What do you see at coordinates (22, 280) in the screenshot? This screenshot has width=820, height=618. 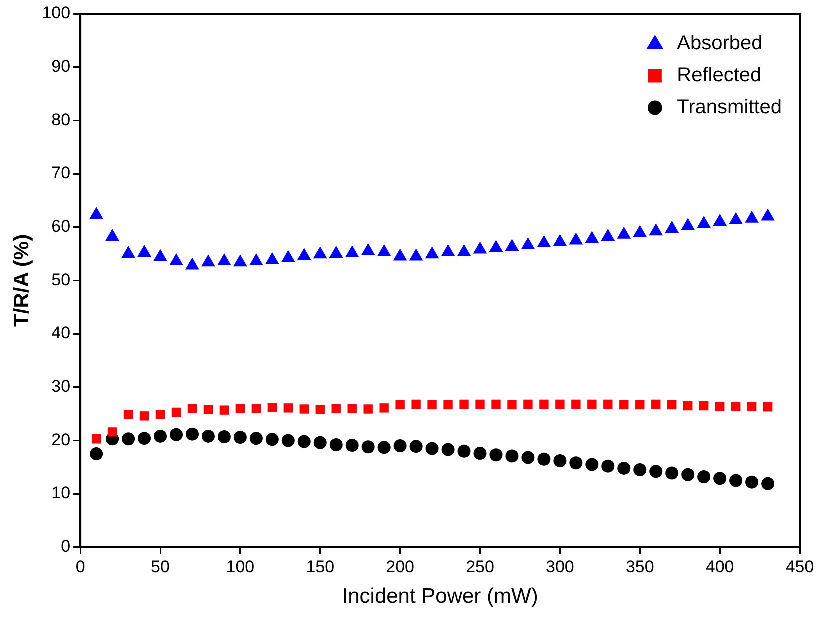 I see `y-axis-title: T/R/A (%)` at bounding box center [22, 280].